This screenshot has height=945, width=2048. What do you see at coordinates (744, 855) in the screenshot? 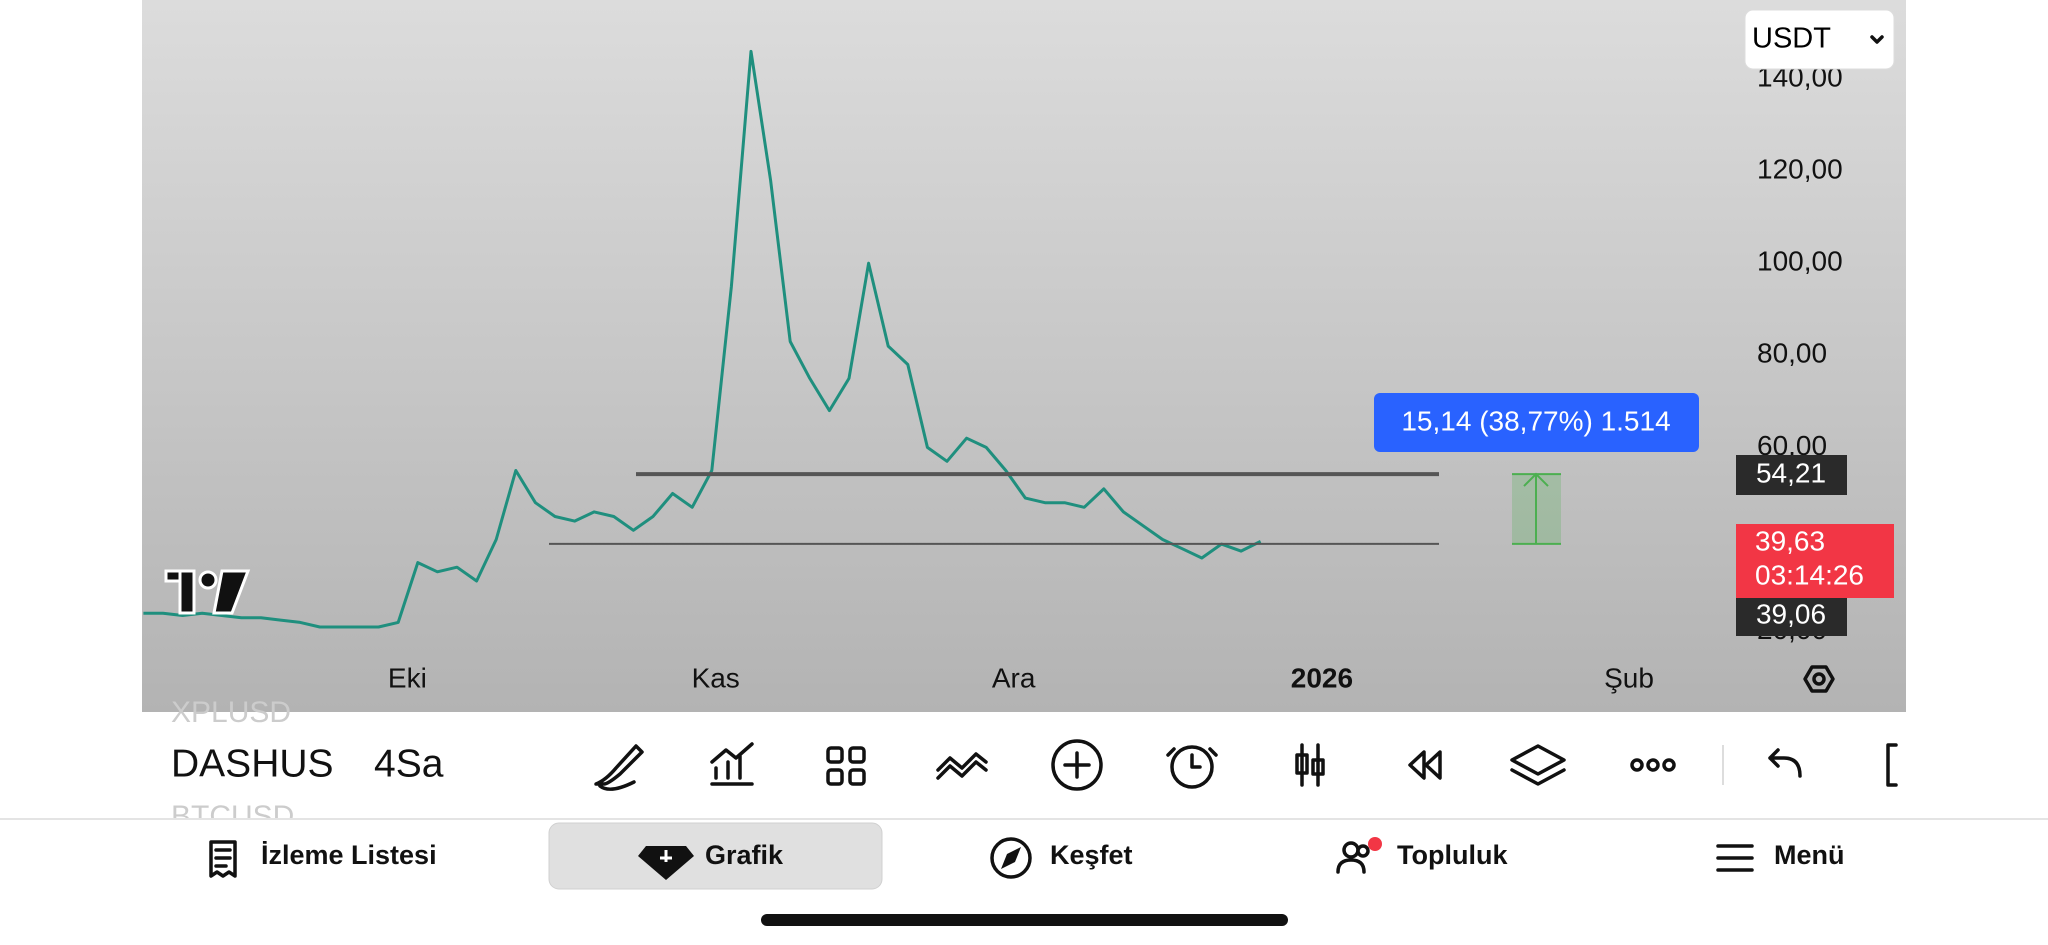
I see `nav-chart: Grafik` at bounding box center [744, 855].